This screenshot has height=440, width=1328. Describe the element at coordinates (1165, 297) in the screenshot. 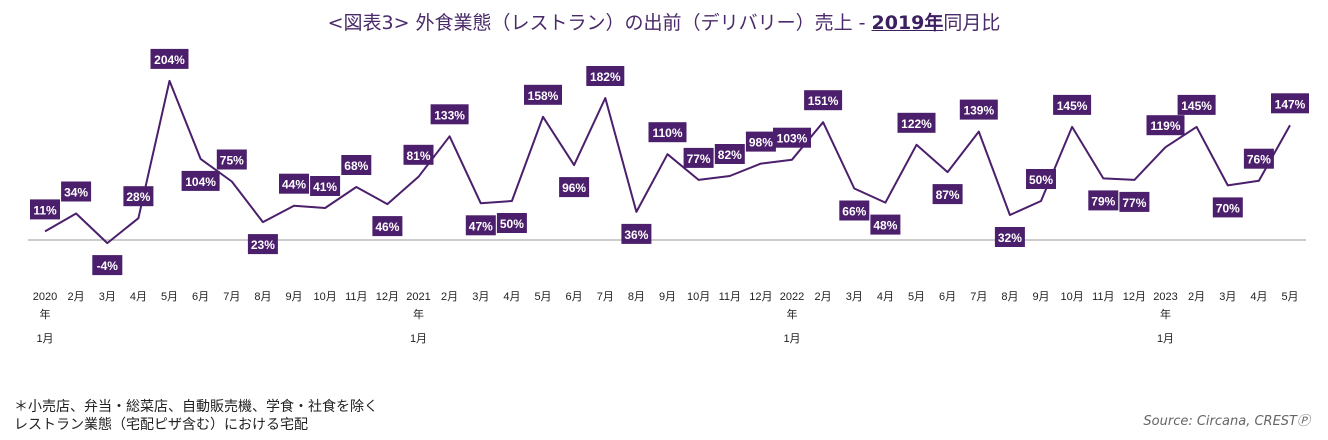

I see `x-tick-label: 2023` at that location.